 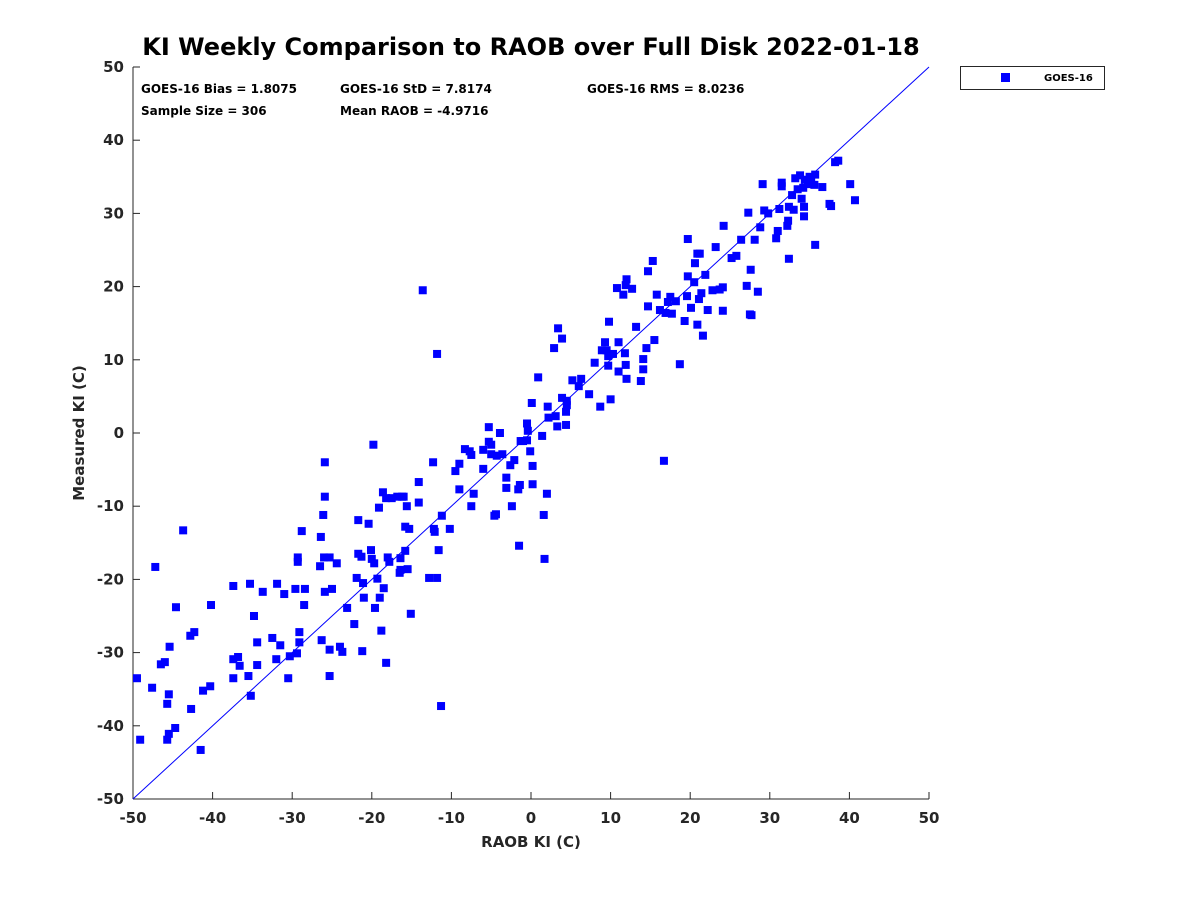 What do you see at coordinates (110, 579) in the screenshot?
I see `y-tick-label: -20` at bounding box center [110, 579].